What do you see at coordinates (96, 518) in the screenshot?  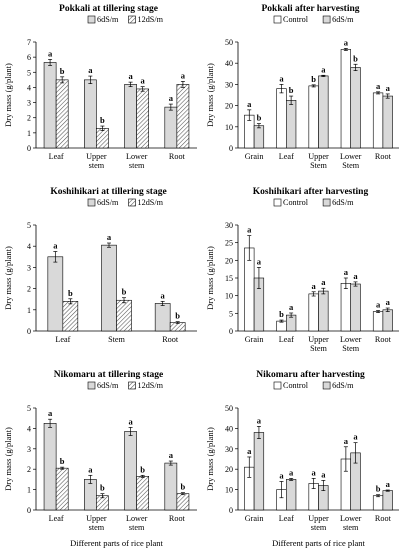 I see `category-label: Upper` at bounding box center [96, 518].